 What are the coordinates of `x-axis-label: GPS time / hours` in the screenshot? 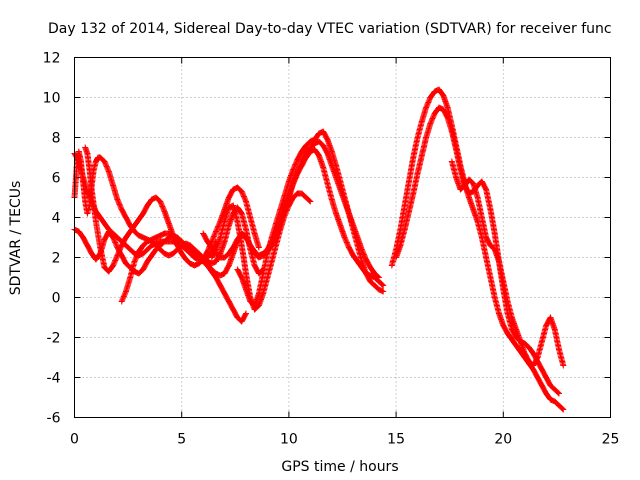 It's located at (339, 467).